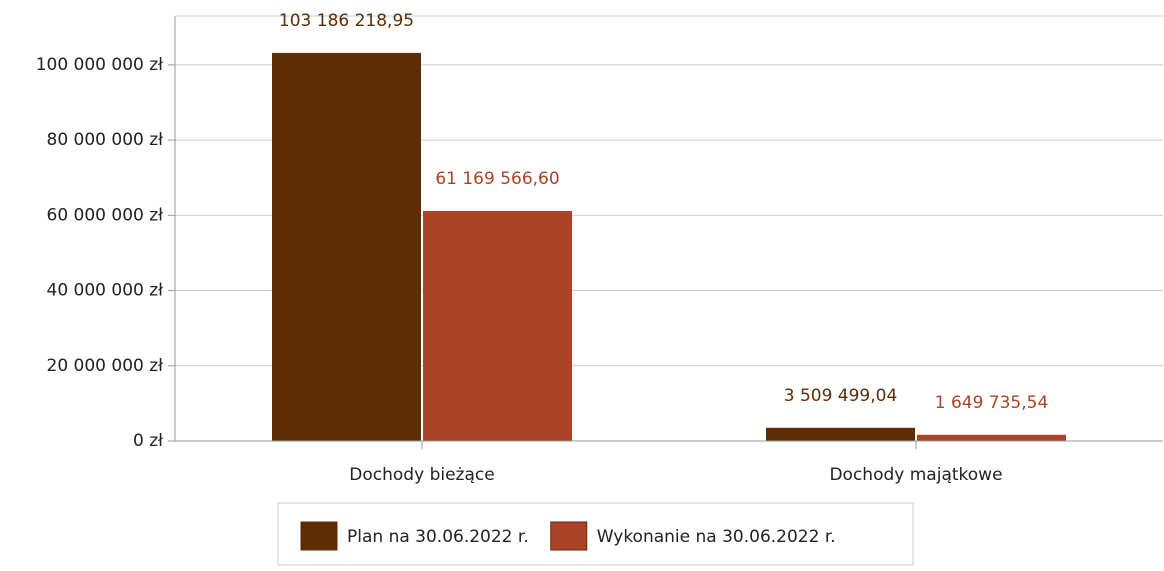 Image resolution: width=1164 pixels, height=571 pixels. What do you see at coordinates (105, 140) in the screenshot?
I see `y-tick-label: 80 000 000 zł` at bounding box center [105, 140].